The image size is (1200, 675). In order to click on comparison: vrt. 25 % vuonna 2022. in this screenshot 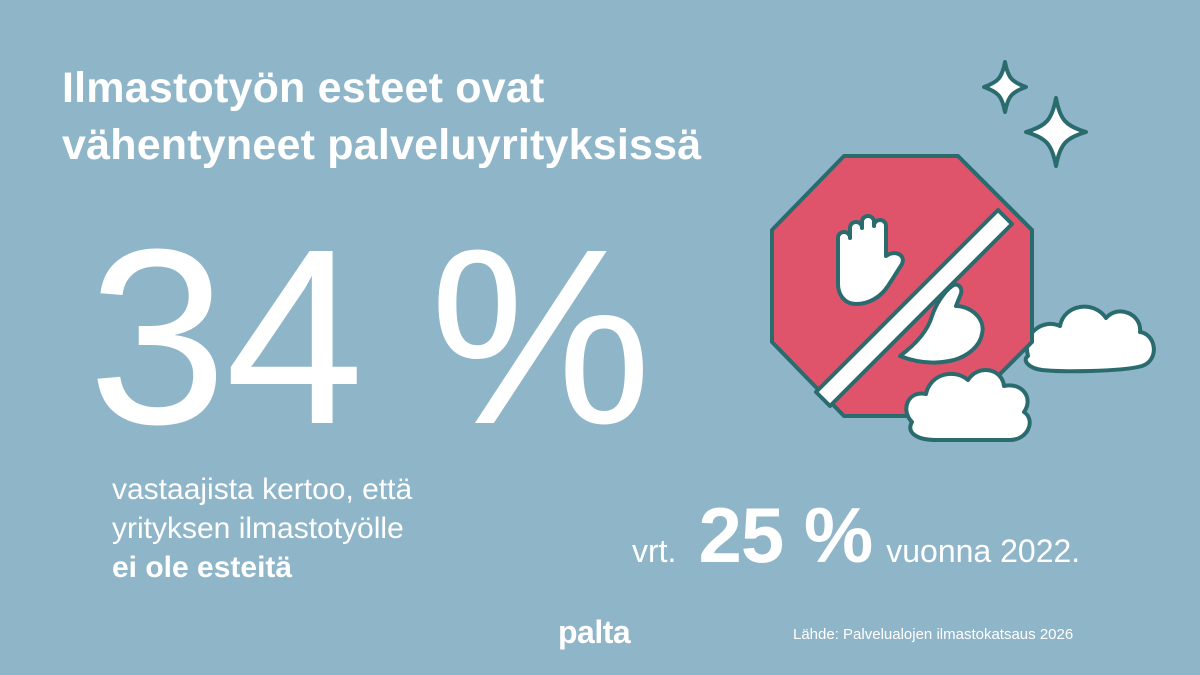, I will do `click(856, 540)`.